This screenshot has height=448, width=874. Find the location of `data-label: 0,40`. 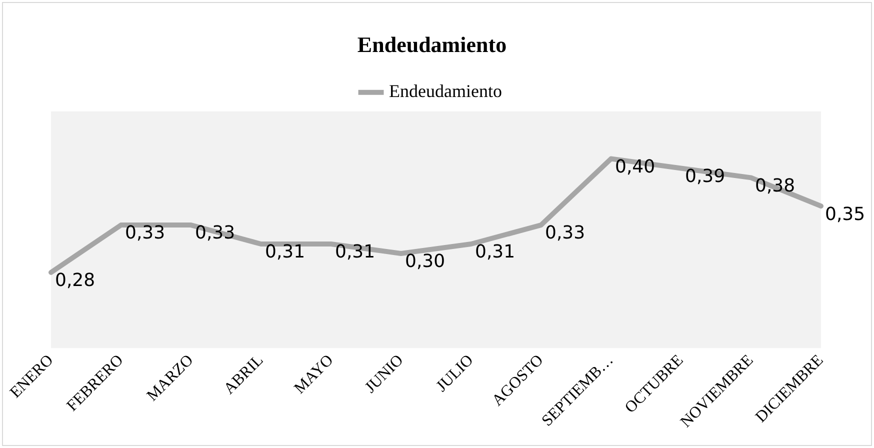

data-label: 0,40 is located at coordinates (635, 167).